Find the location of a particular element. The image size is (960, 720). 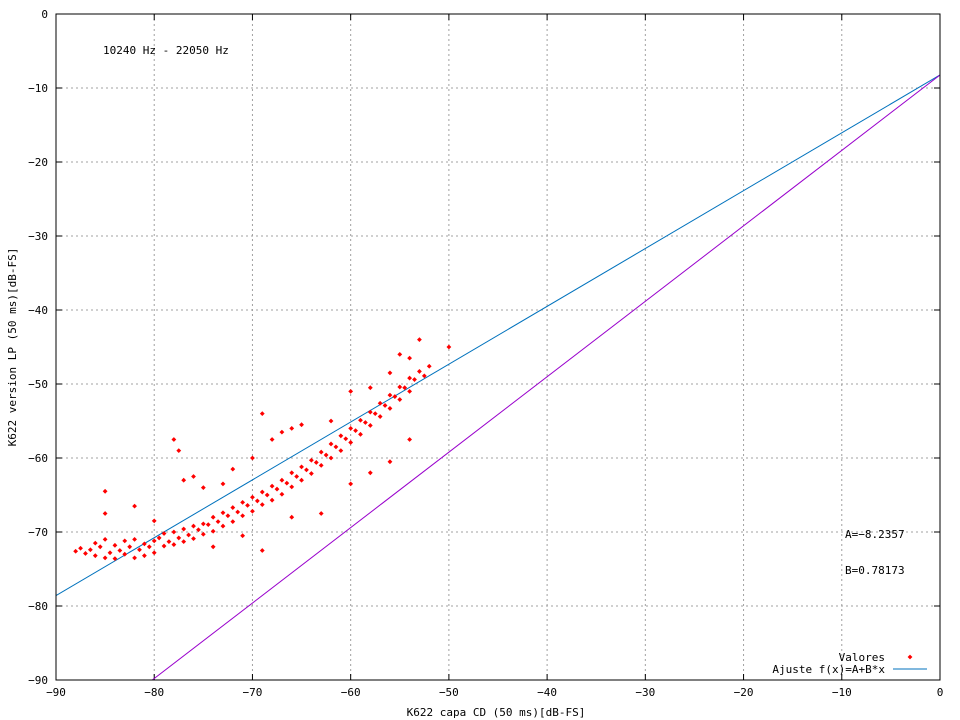

legend-label-ajuste: Ajuste f(x)=A+B*x is located at coordinates (828, 669).